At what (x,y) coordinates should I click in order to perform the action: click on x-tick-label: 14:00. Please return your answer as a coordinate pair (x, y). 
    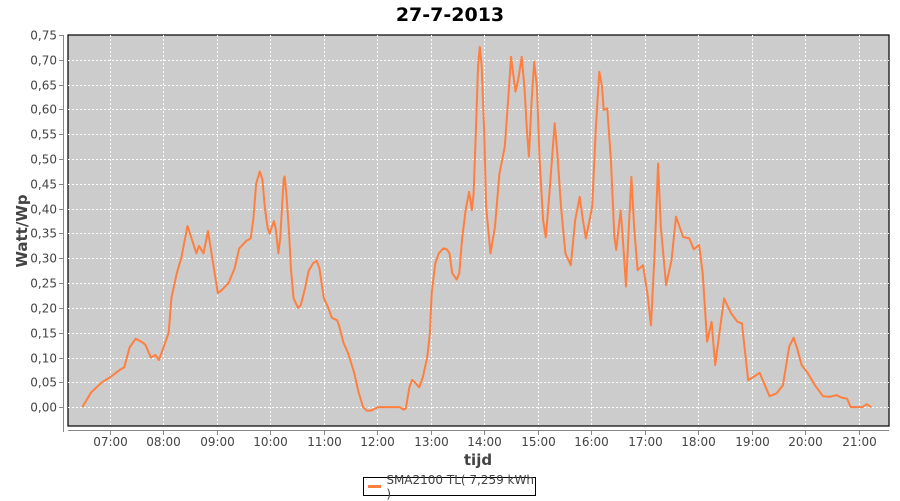
    Looking at the image, I should click on (484, 442).